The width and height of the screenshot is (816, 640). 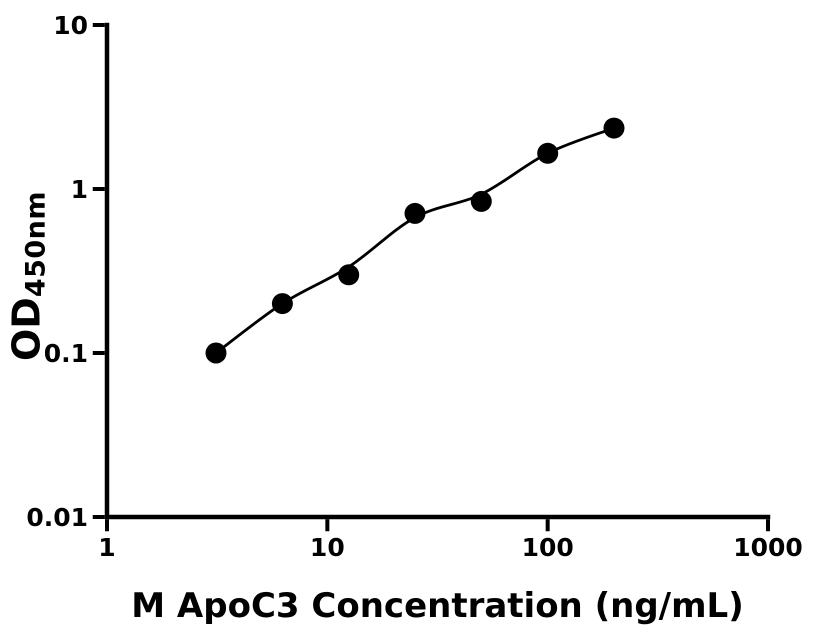 I want to click on y-tick-label: 0.01, so click(x=57, y=517).